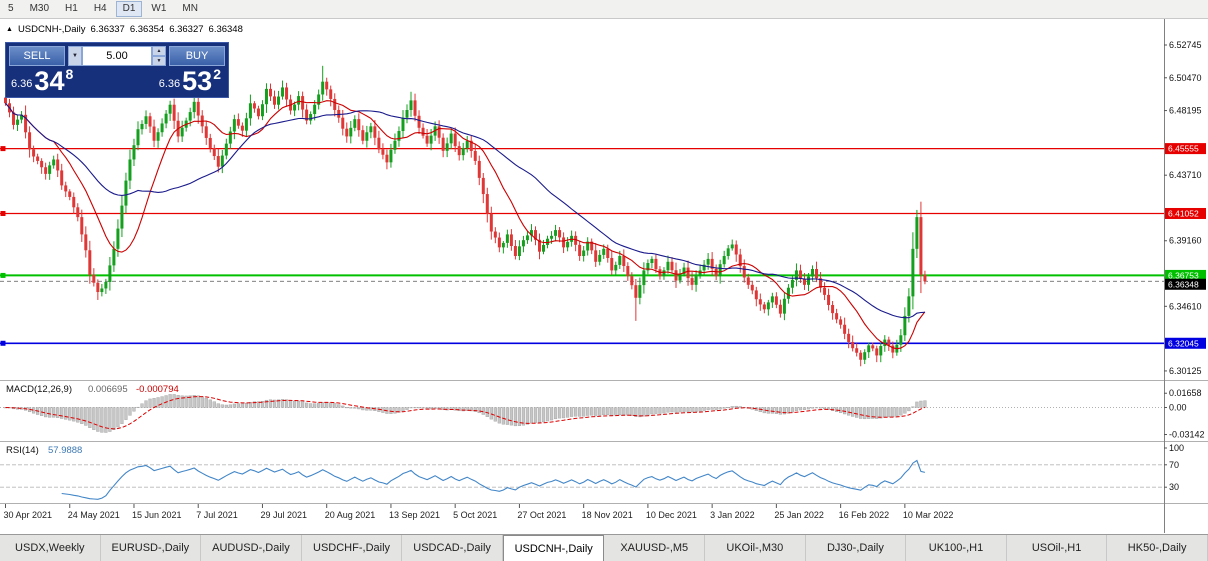 This screenshot has width=1208, height=561. What do you see at coordinates (1183, 343) in the screenshot?
I see `svg-text: 6.32045` at bounding box center [1183, 343].